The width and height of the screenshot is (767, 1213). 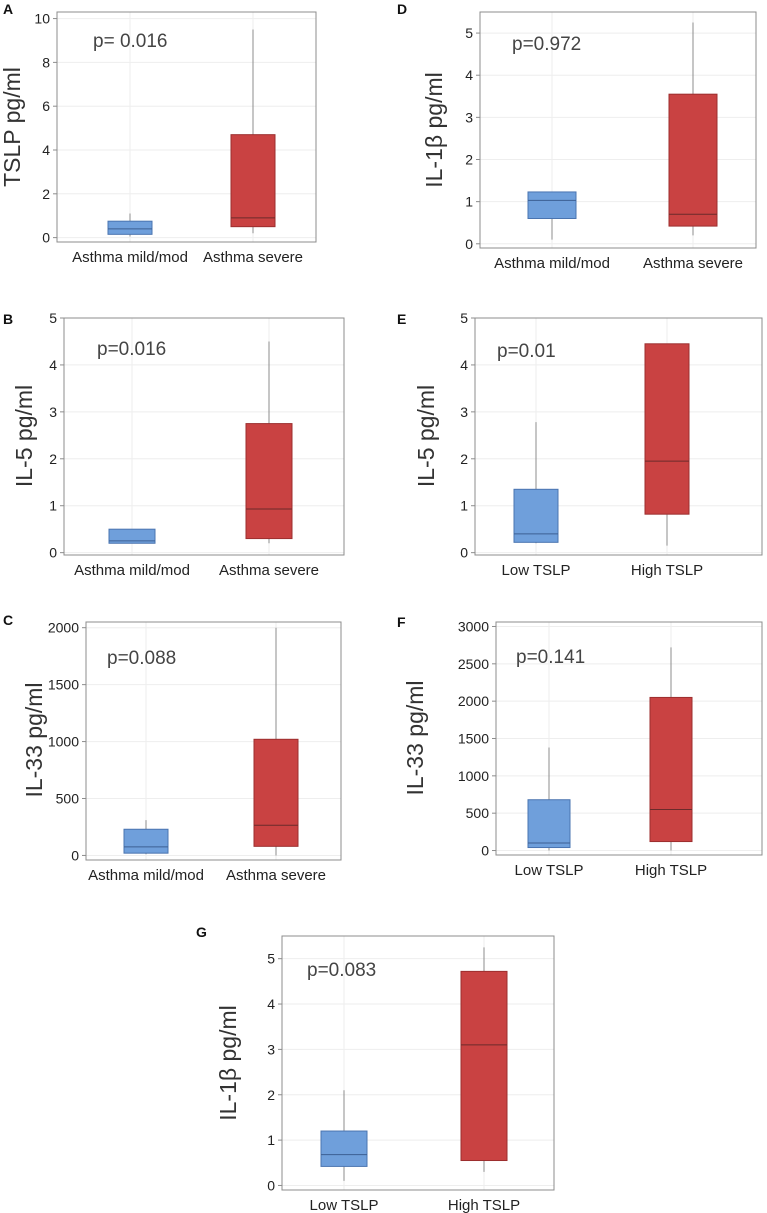 What do you see at coordinates (667, 570) in the screenshot?
I see `panel-e-xtick-label-1: High TSLP` at bounding box center [667, 570].